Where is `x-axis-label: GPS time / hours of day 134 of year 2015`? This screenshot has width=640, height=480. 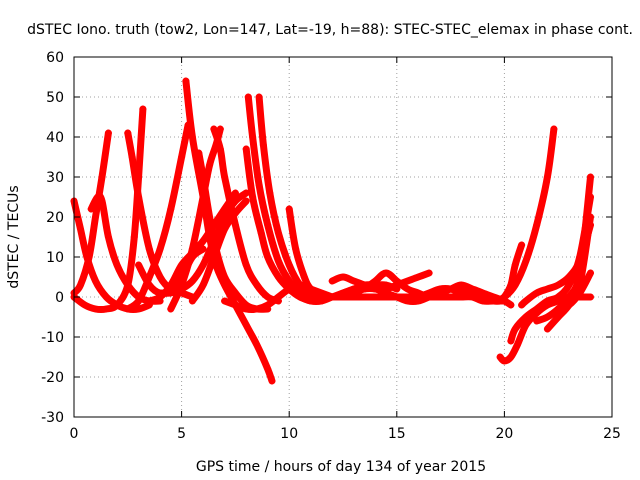
x-axis-label: GPS time / hours of day 134 of year 2015 is located at coordinates (341, 467).